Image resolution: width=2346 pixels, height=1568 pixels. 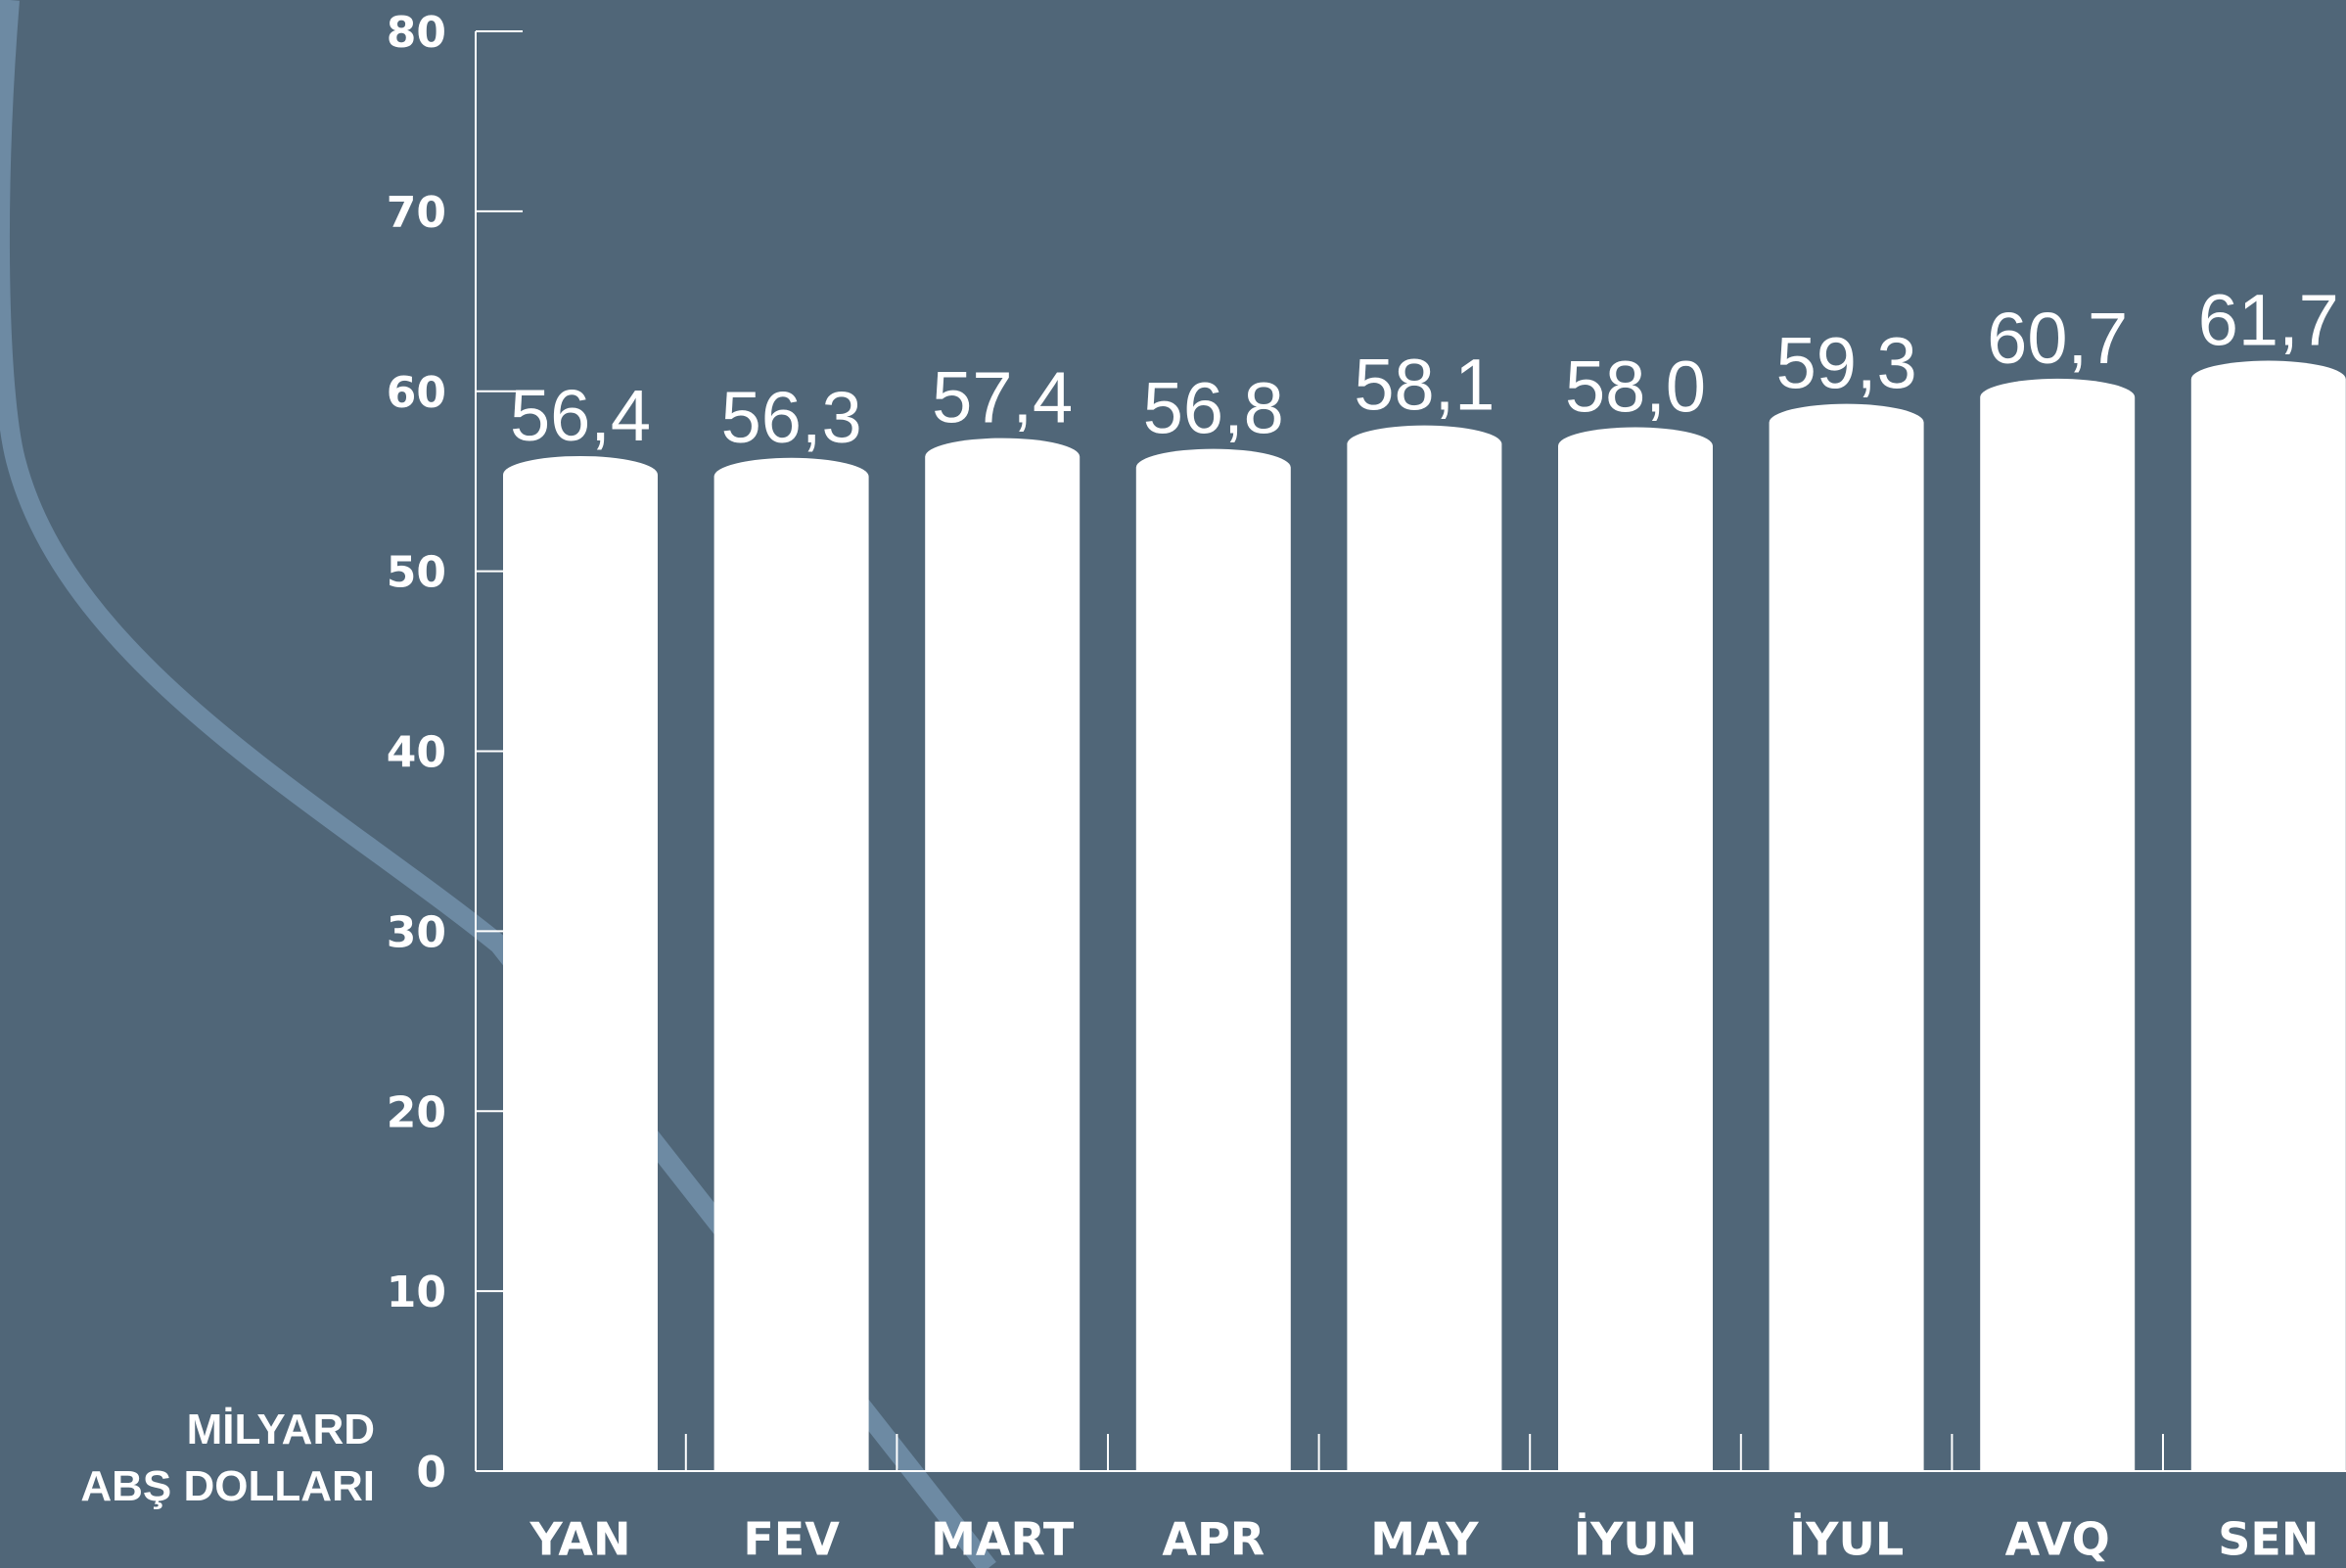 What do you see at coordinates (416, 1112) in the screenshot?
I see `y-tick-label: 20` at bounding box center [416, 1112].